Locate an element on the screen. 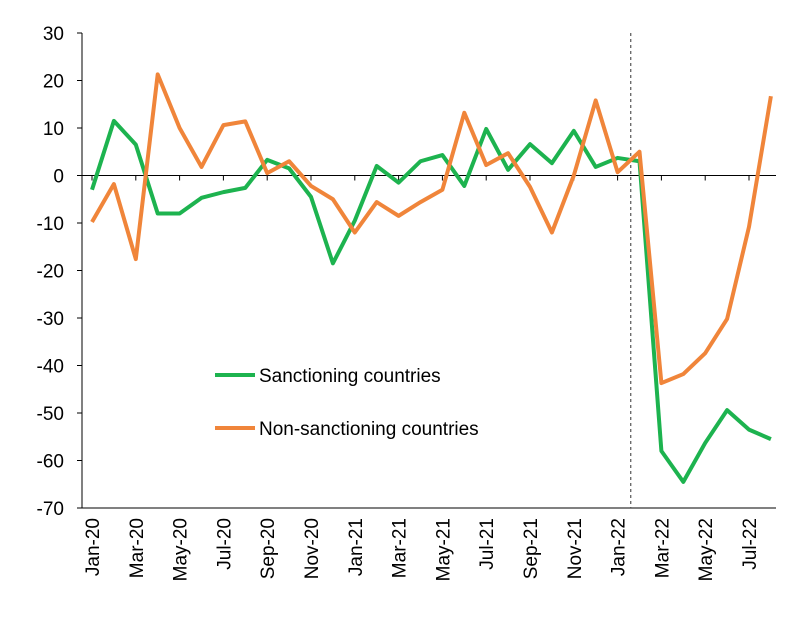  x-tick-label: Jan-20 is located at coordinates (93, 547).